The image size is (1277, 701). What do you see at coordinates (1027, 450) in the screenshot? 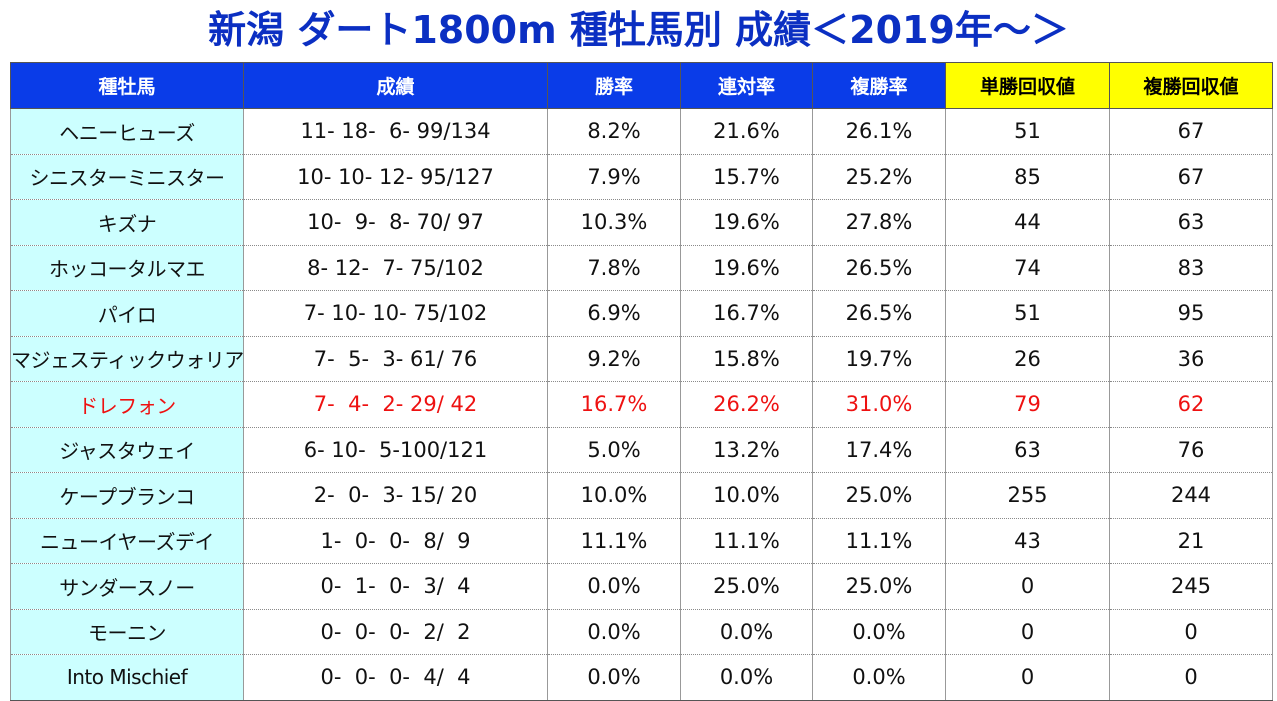
I see `cell-win-return: 63` at bounding box center [1027, 450].